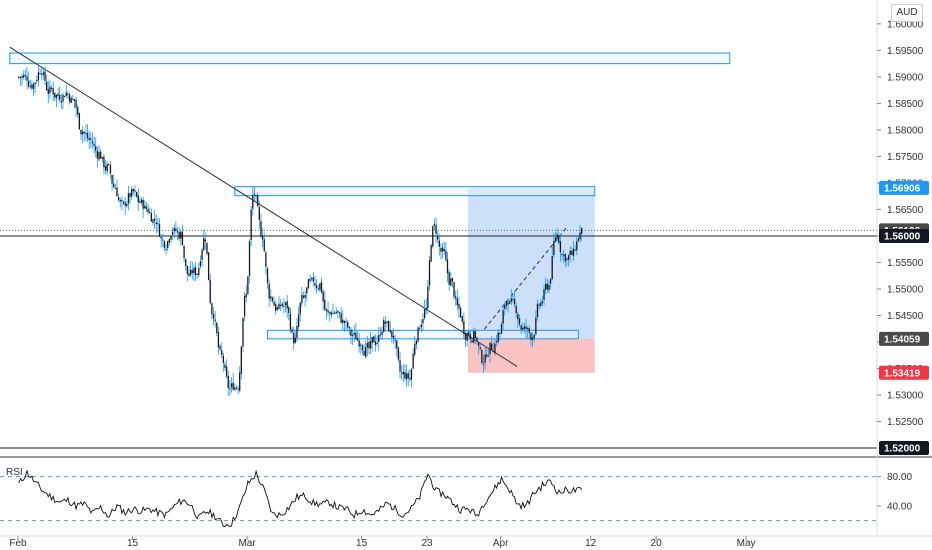 This screenshot has width=932, height=550. Describe the element at coordinates (501, 543) in the screenshot. I see `time-tick-label: Apr` at that location.